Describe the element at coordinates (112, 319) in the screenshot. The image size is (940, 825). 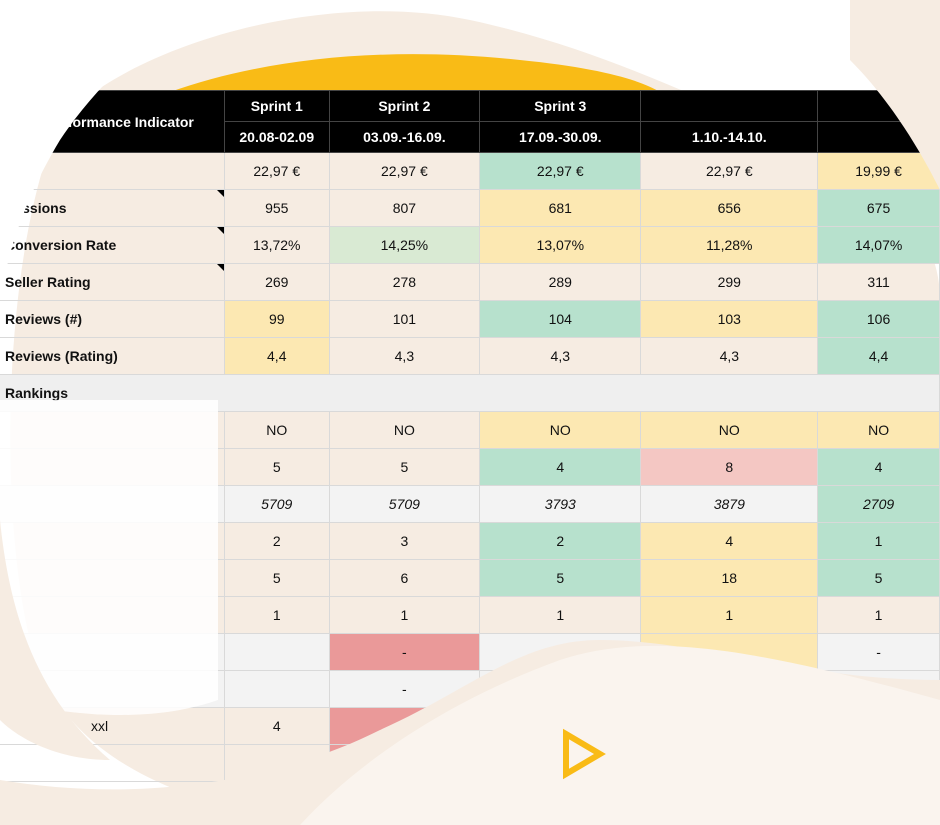
I see `row-label: Reviews (#)` at that location.